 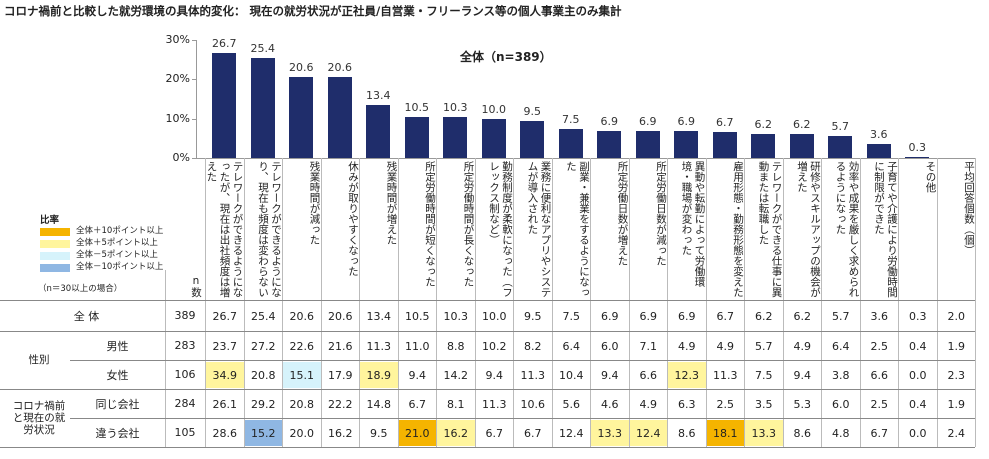 I want to click on column-header: 異動や転勤によって労働環境・職場が変わった, so click(x=693, y=224).